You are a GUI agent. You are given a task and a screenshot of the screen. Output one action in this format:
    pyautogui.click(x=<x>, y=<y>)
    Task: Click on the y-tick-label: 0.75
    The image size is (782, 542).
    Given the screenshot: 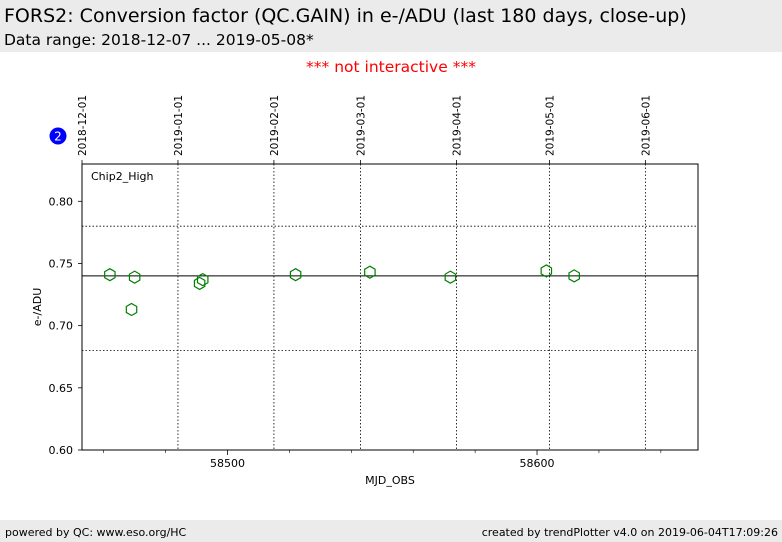 What is the action you would take?
    pyautogui.click(x=61, y=263)
    